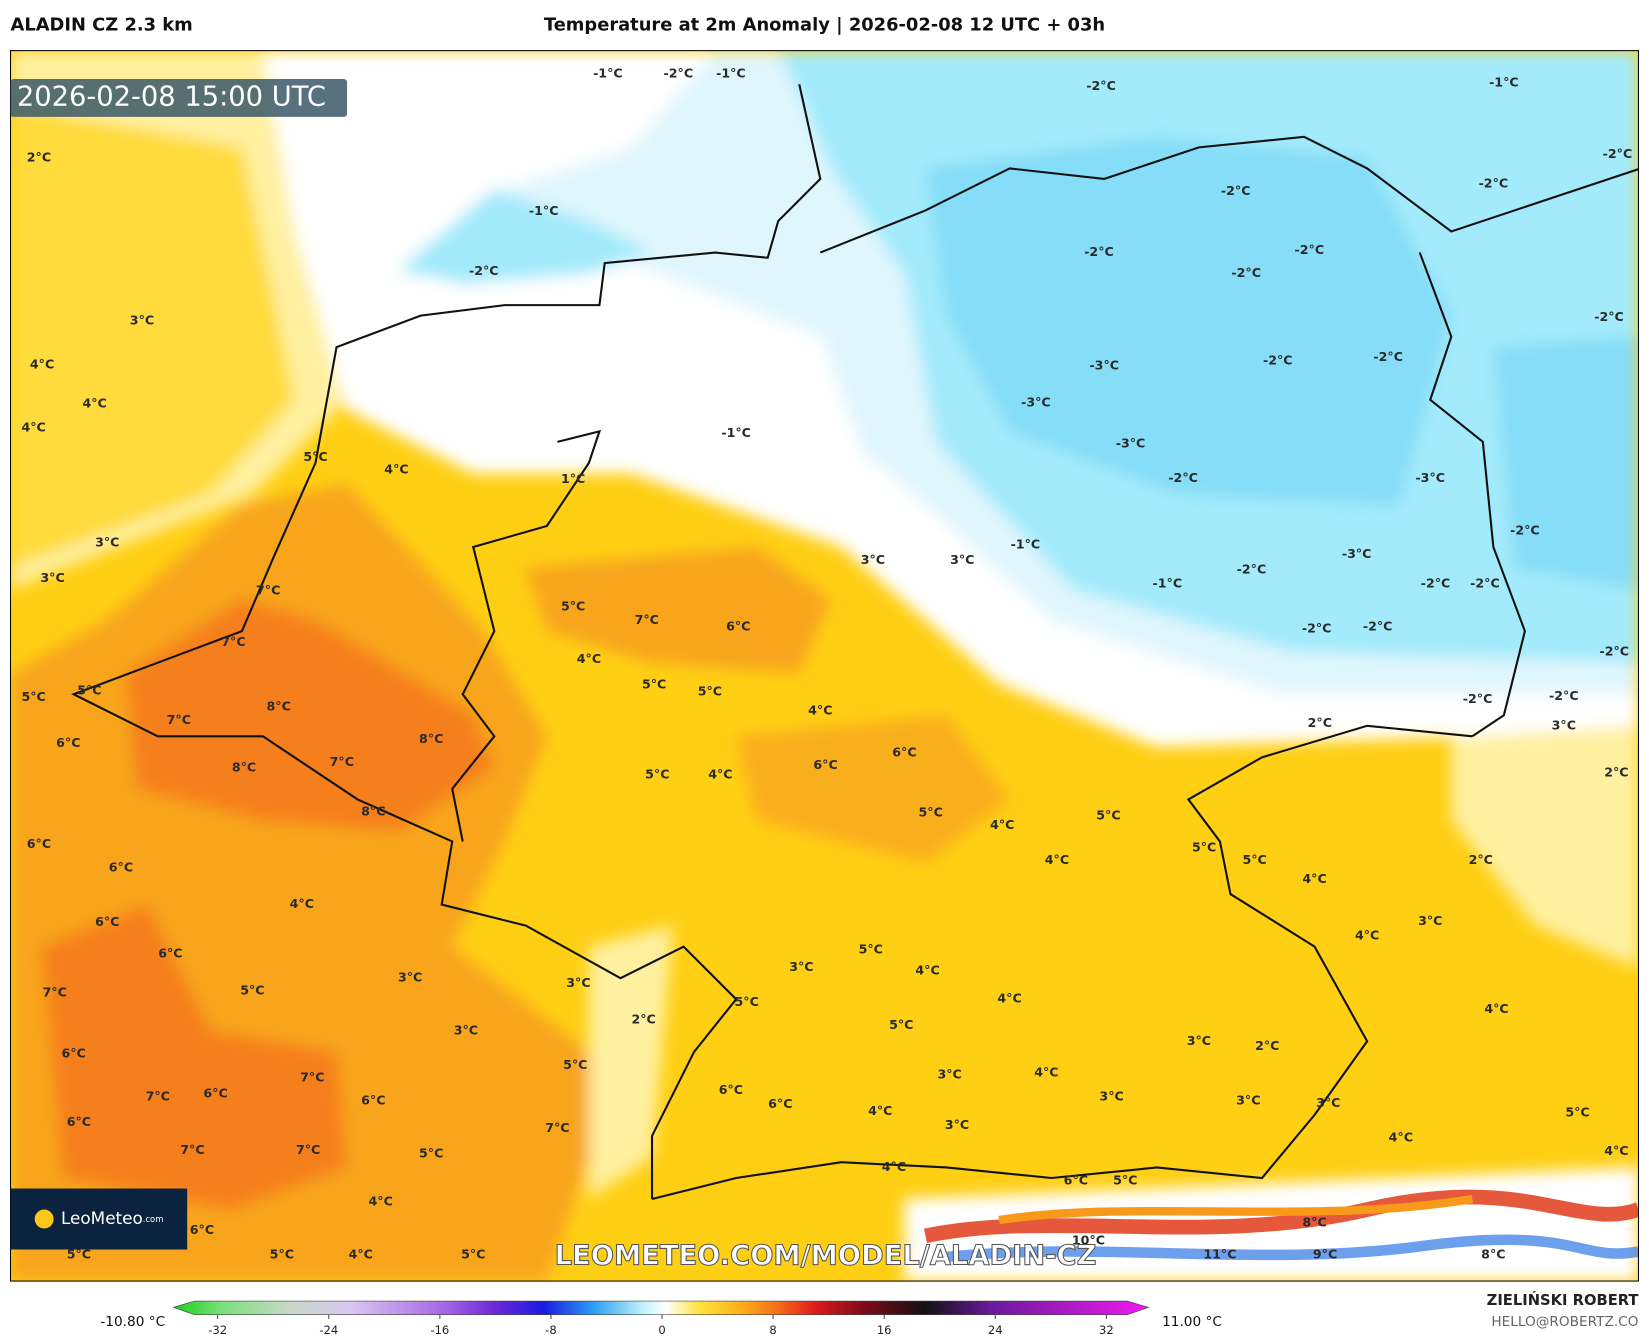  Describe the element at coordinates (884, 1330) in the screenshot. I see `colorbar-tick-label: 16` at that location.